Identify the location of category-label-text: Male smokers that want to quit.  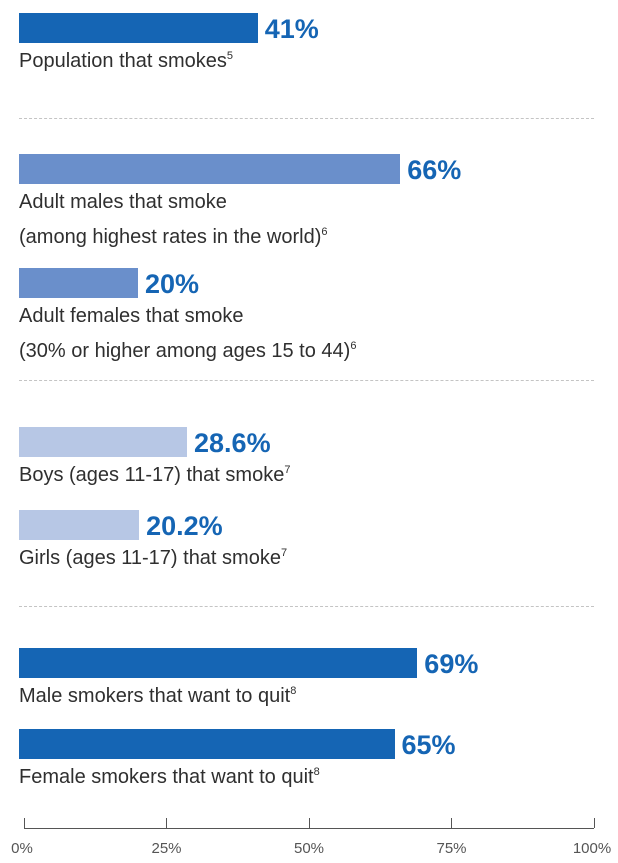
(155, 696).